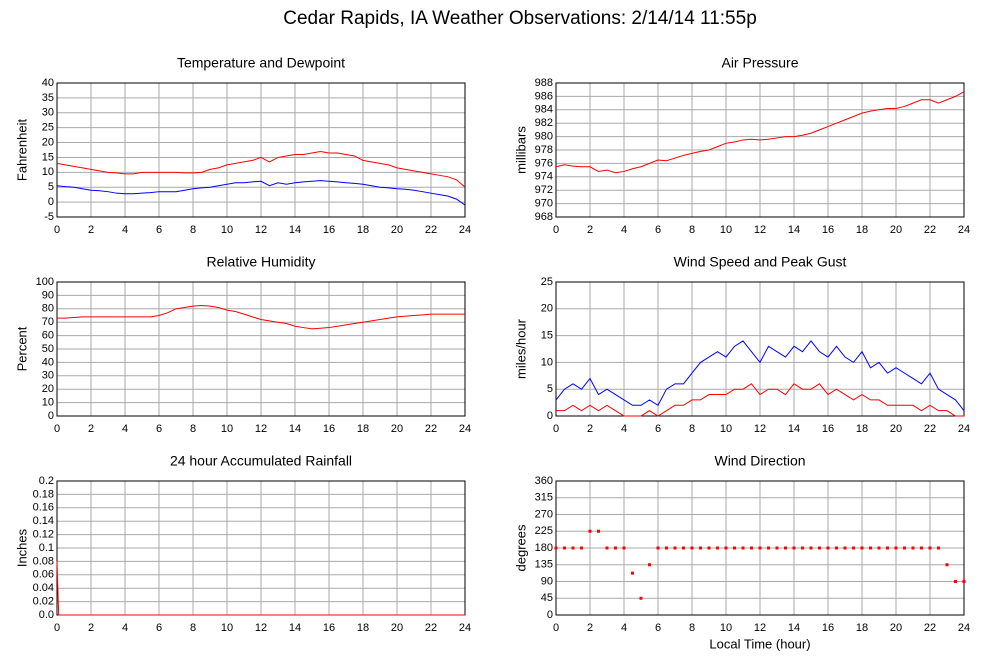 The width and height of the screenshot is (999, 659). What do you see at coordinates (48, 295) in the screenshot?
I see `y-tick-label: 90` at bounding box center [48, 295].